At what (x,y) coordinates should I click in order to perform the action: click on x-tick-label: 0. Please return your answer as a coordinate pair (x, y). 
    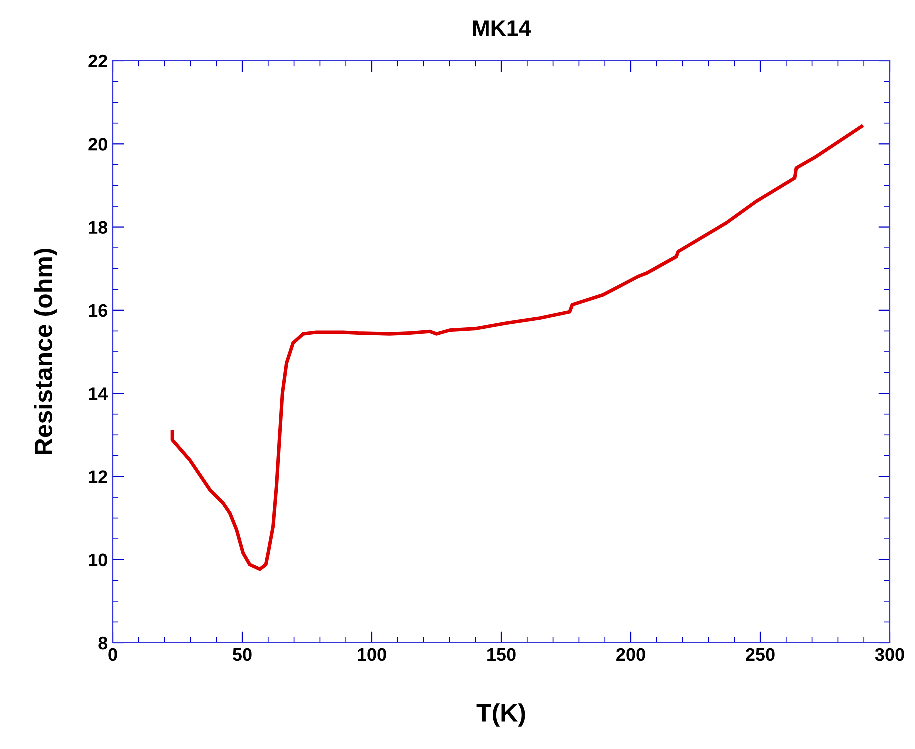
    Looking at the image, I should click on (113, 655).